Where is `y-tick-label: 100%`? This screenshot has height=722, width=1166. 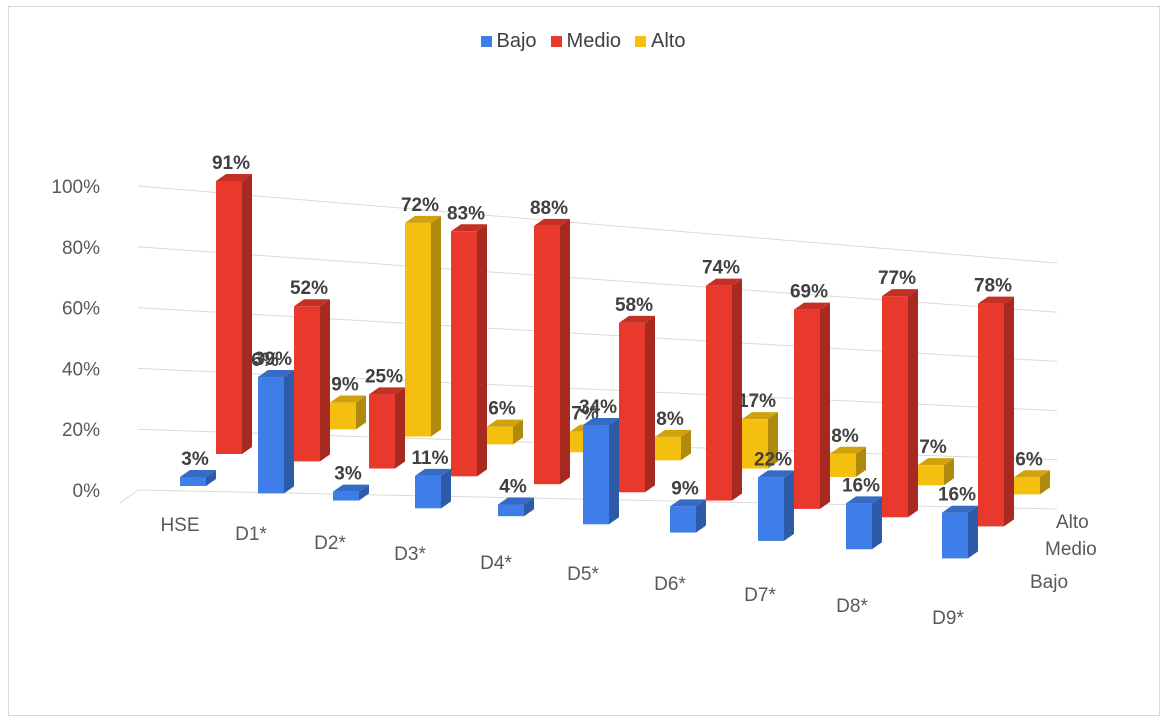 y-tick-label: 100% is located at coordinates (75, 187).